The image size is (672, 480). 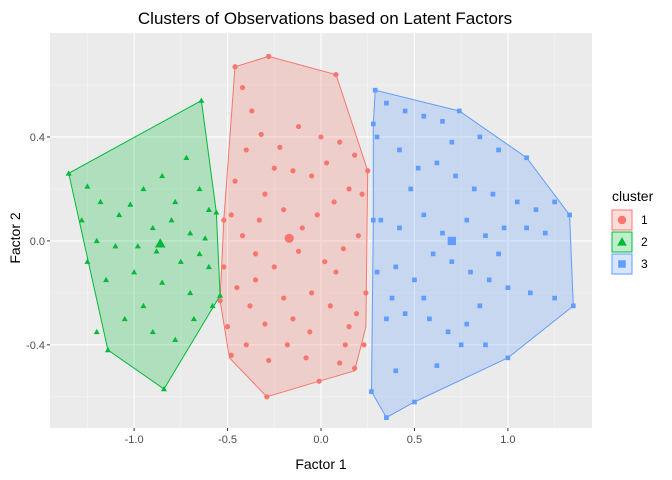 I want to click on x-tick-label: -0.5, so click(x=227, y=440).